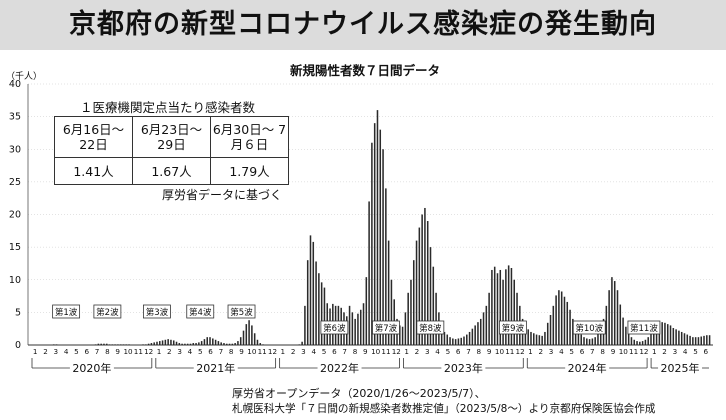 The height and width of the screenshot is (420, 726). Describe the element at coordinates (680, 368) in the screenshot. I see `year-label: 2025年` at that location.